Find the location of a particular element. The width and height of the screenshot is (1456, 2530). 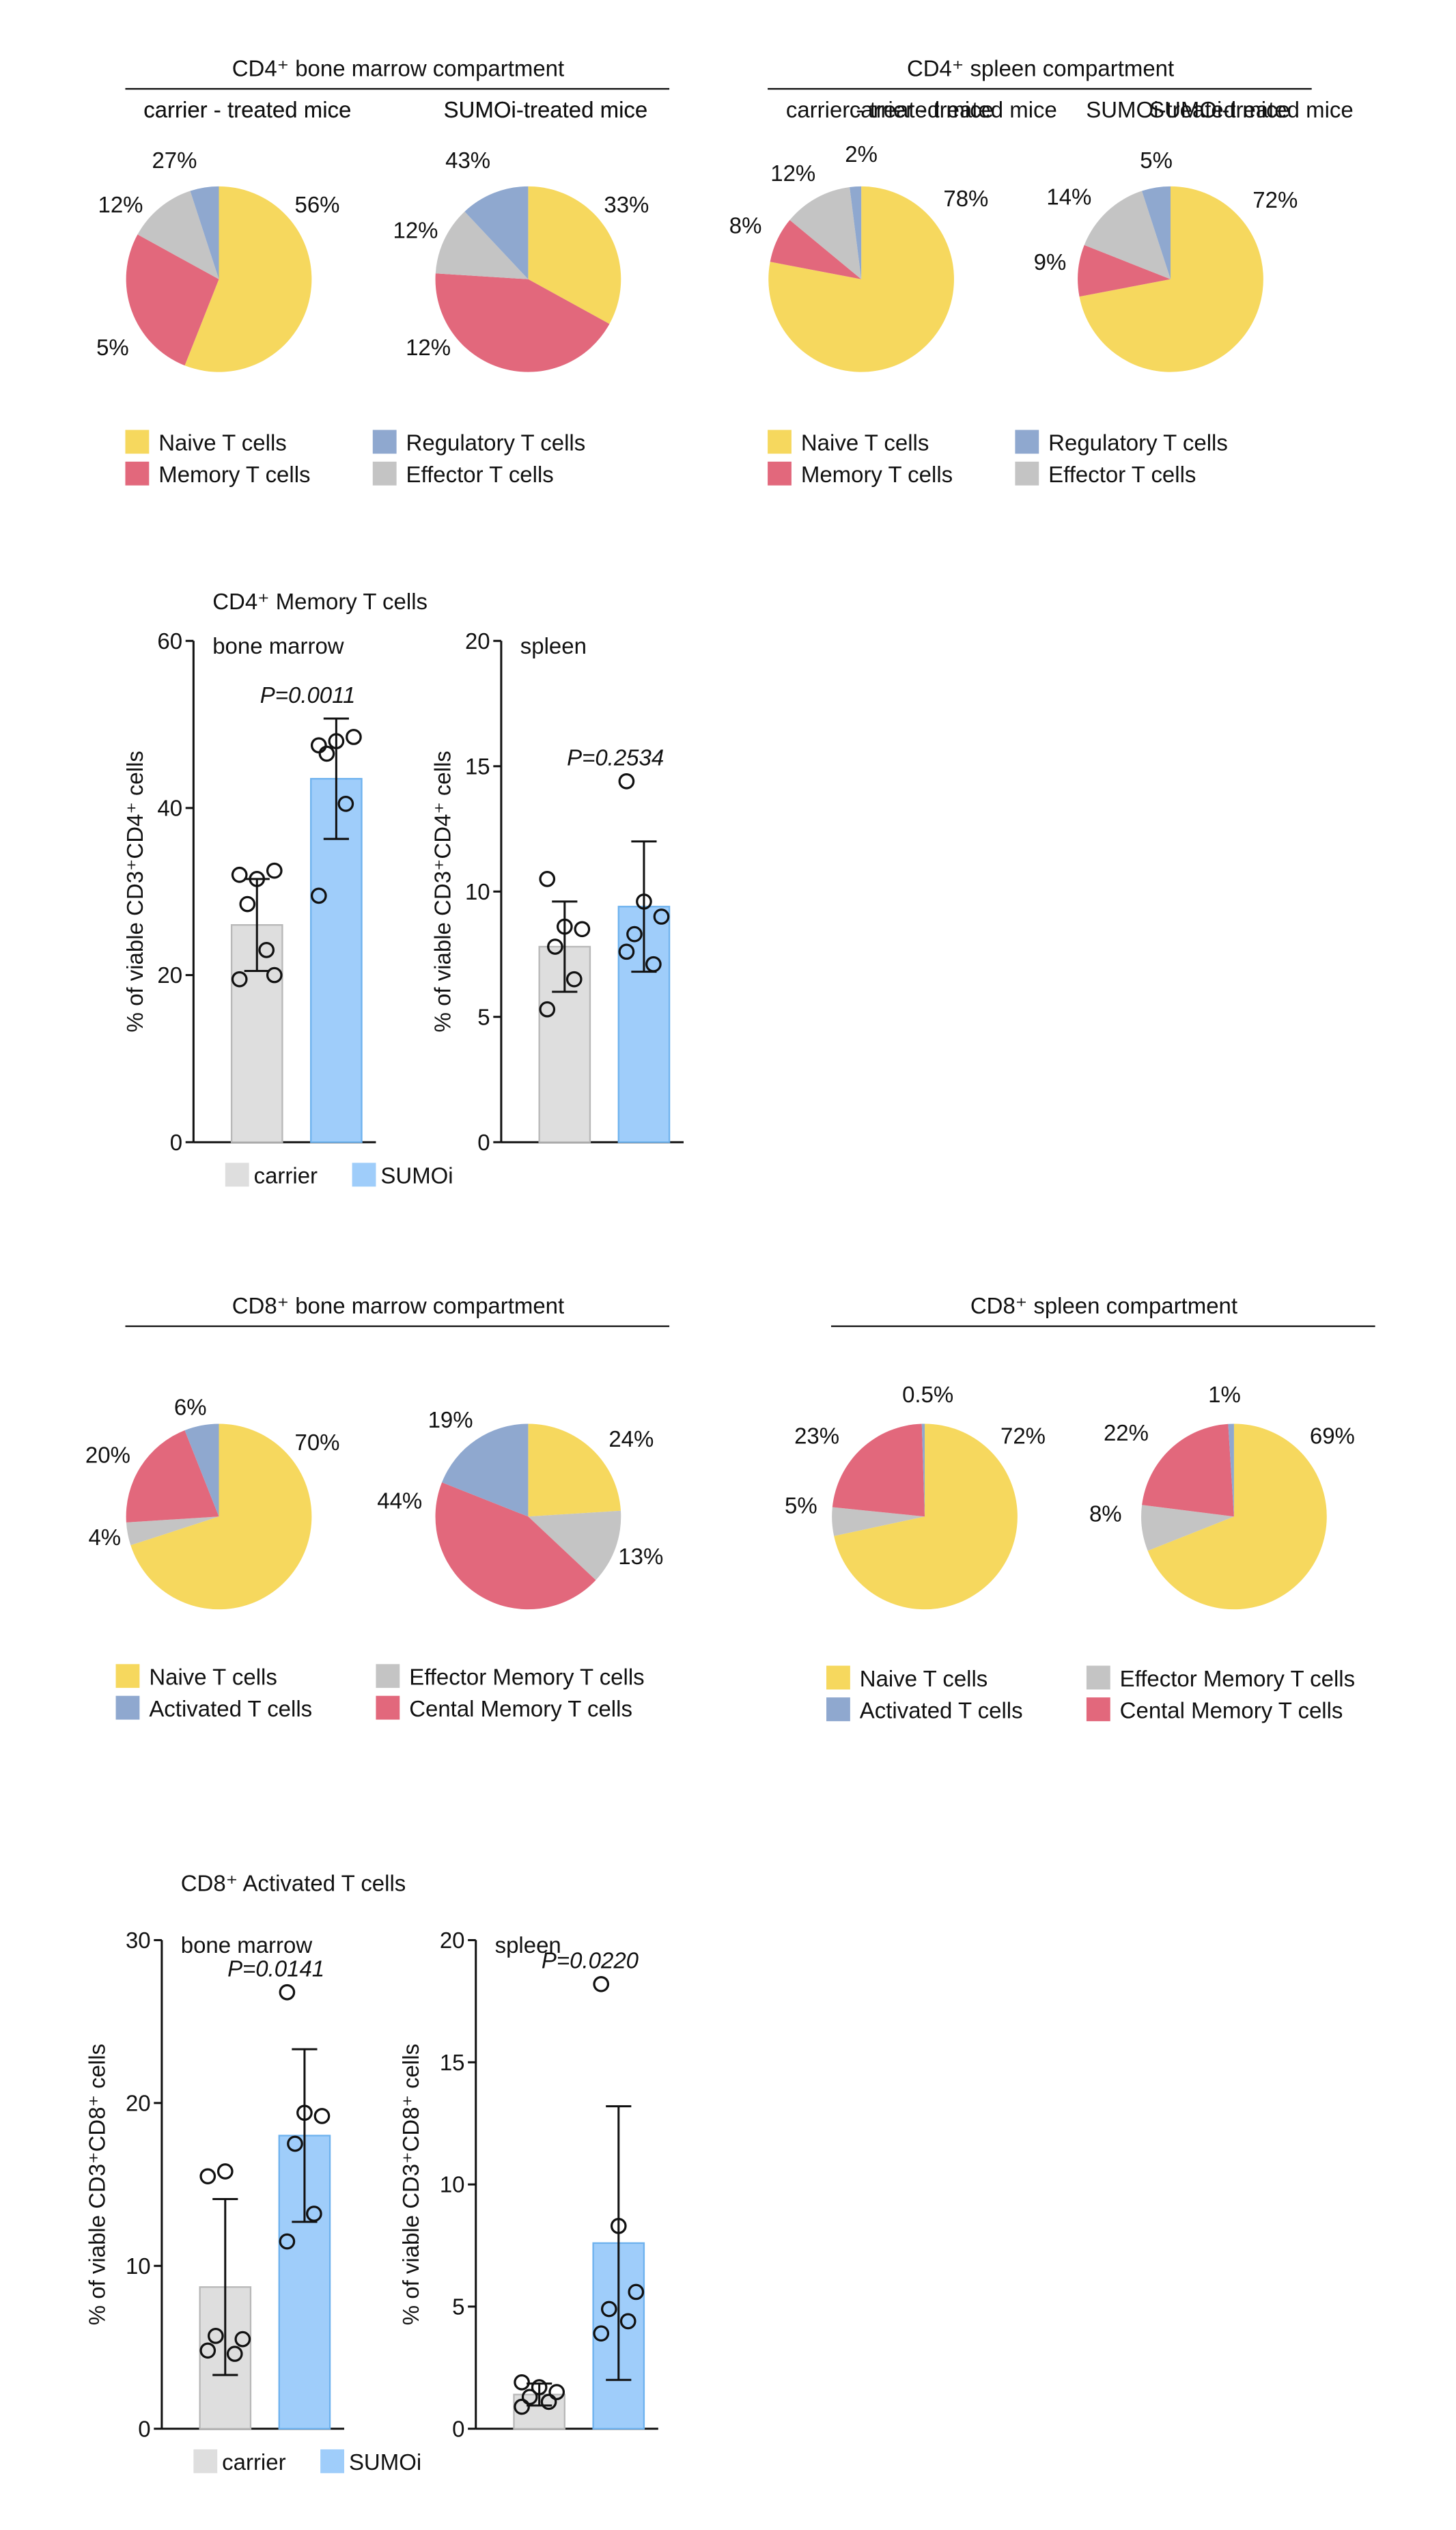

group-label: carrier - treated mice is located at coordinates (247, 109).